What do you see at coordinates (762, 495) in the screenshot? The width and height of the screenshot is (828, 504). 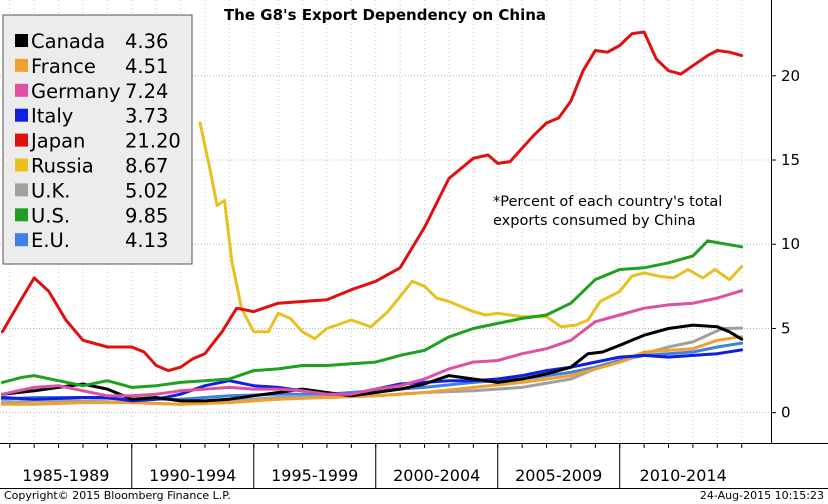 I see `footer-timestamp: 24-Aug-2015 10:15:23` at bounding box center [762, 495].